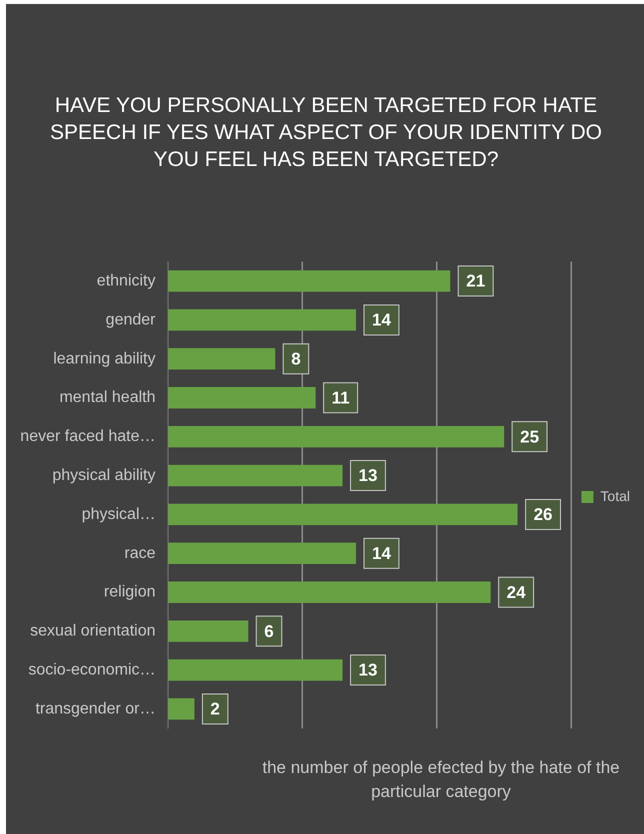 This screenshot has height=834, width=644. Describe the element at coordinates (516, 592) in the screenshot. I see `data-label: 24` at that location.